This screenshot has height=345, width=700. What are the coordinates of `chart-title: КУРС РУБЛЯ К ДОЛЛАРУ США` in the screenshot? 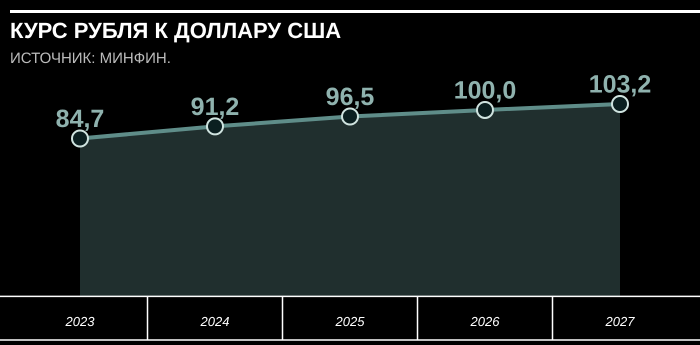 It's located at (176, 31).